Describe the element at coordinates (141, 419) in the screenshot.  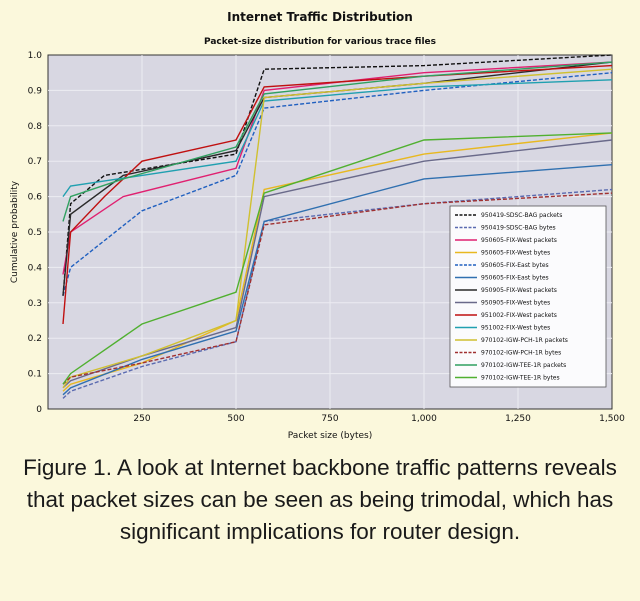
I see `x-tick-label: 250` at that location.